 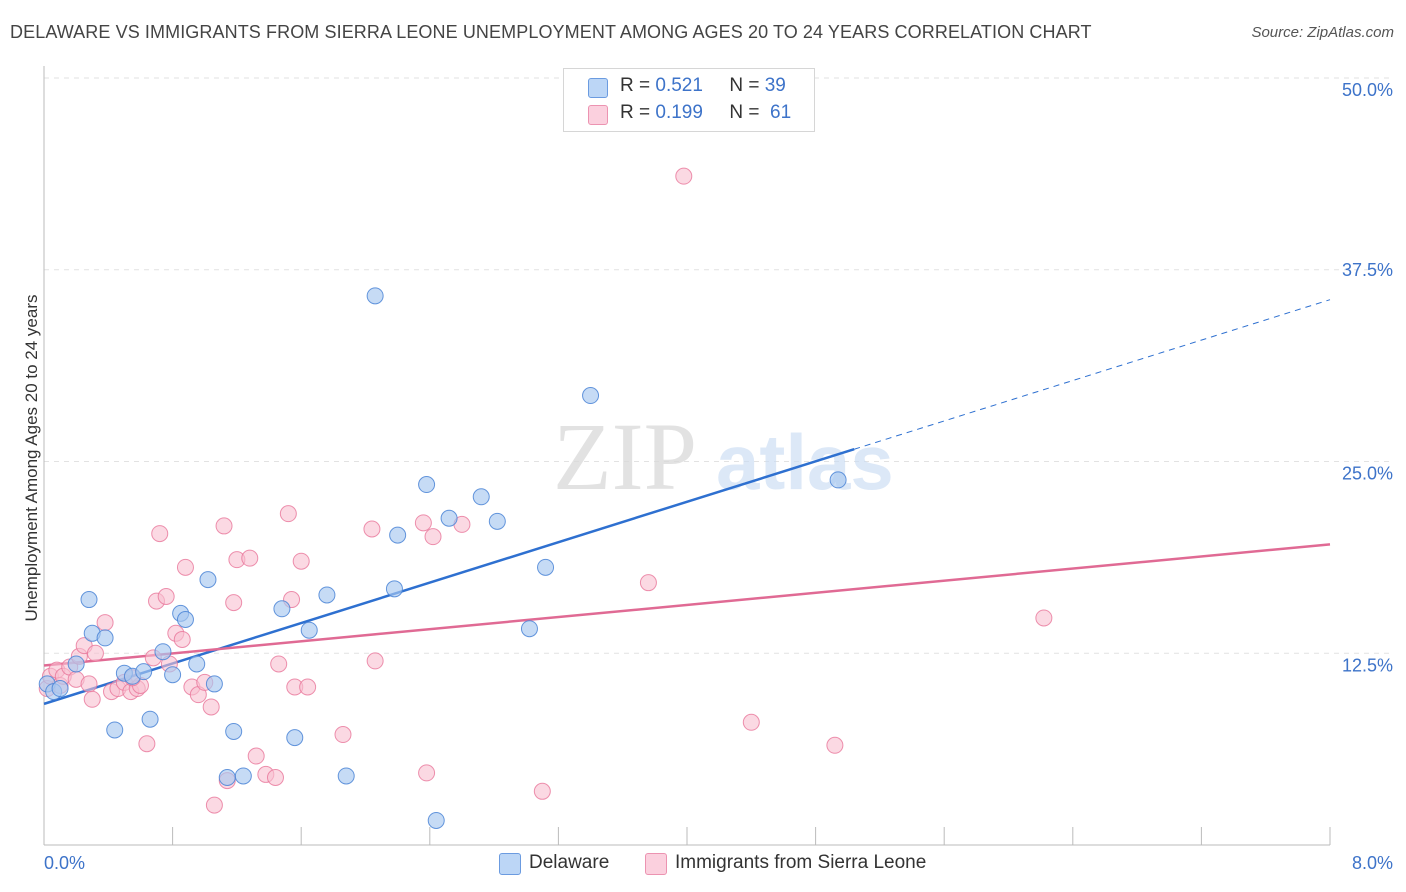 What do you see at coordinates (1367, 665) in the screenshot?
I see `y-tick-label: 12.5%` at bounding box center [1367, 665].